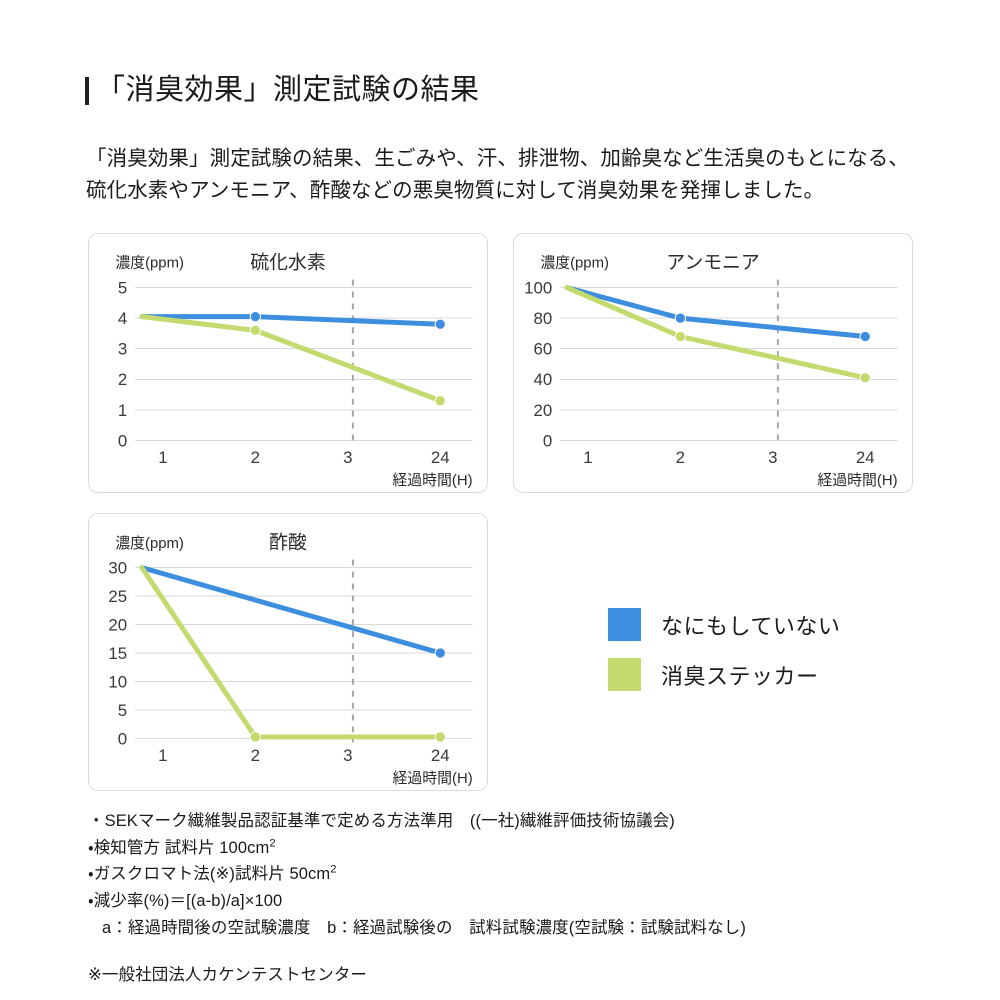 Image resolution: width=1000 pixels, height=1000 pixels. I want to click on svg-text: 硫化水素, so click(287, 262).